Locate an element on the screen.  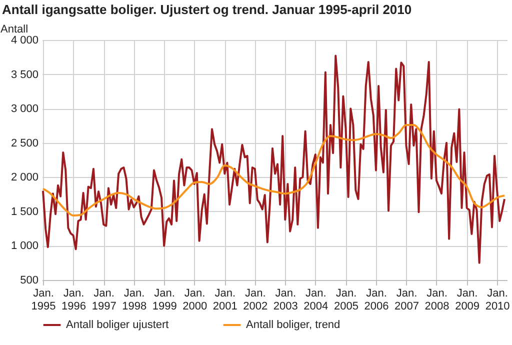
y-tick-label: 500 is located at coordinates (29, 280).